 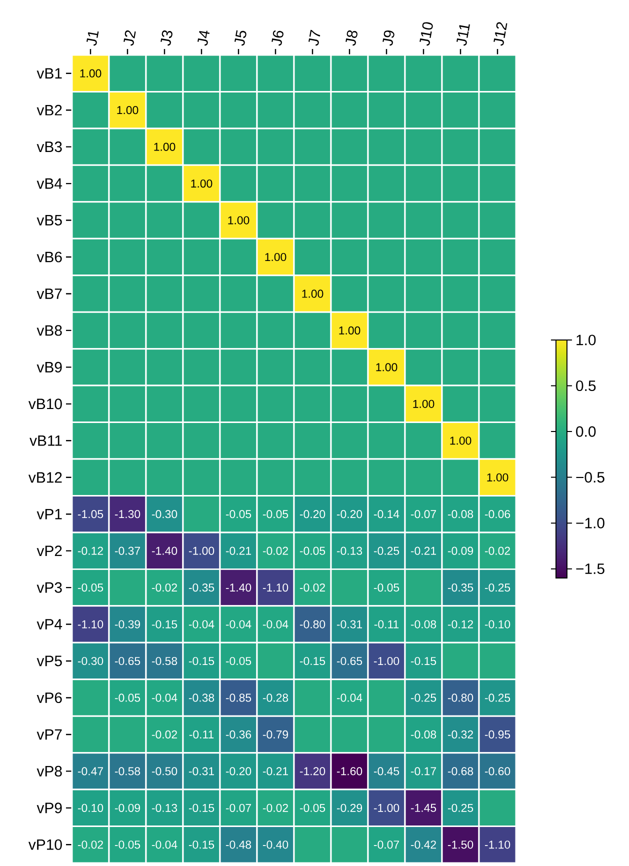 What do you see at coordinates (49, 551) in the screenshot?
I see `y-tick-label: vP2` at bounding box center [49, 551].